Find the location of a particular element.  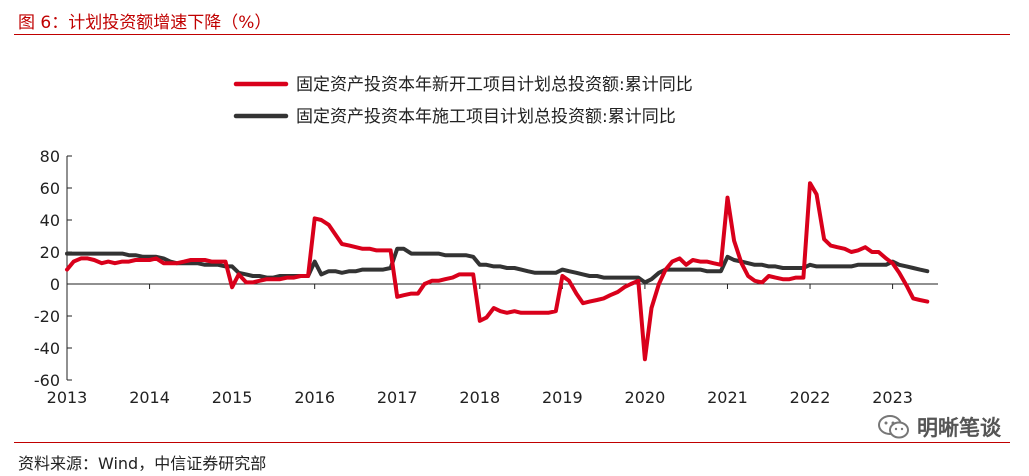

bottom-rule is located at coordinates (512, 442).